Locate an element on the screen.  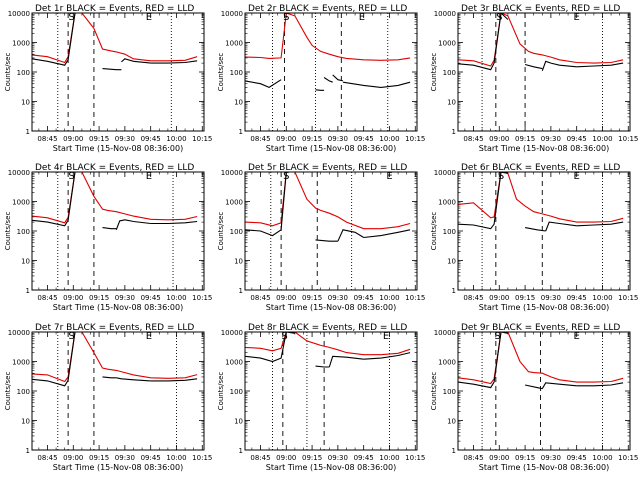
chart-title: Det 9r BLACK = Events, RED = LLD is located at coordinates (540, 328).